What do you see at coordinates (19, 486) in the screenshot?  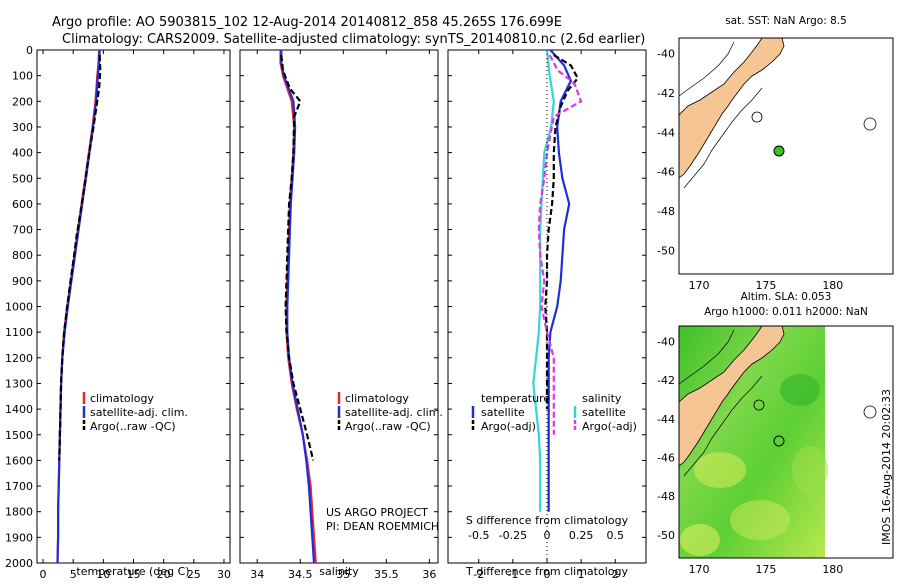 I see `depth-tick-label: 1700` at bounding box center [19, 486].